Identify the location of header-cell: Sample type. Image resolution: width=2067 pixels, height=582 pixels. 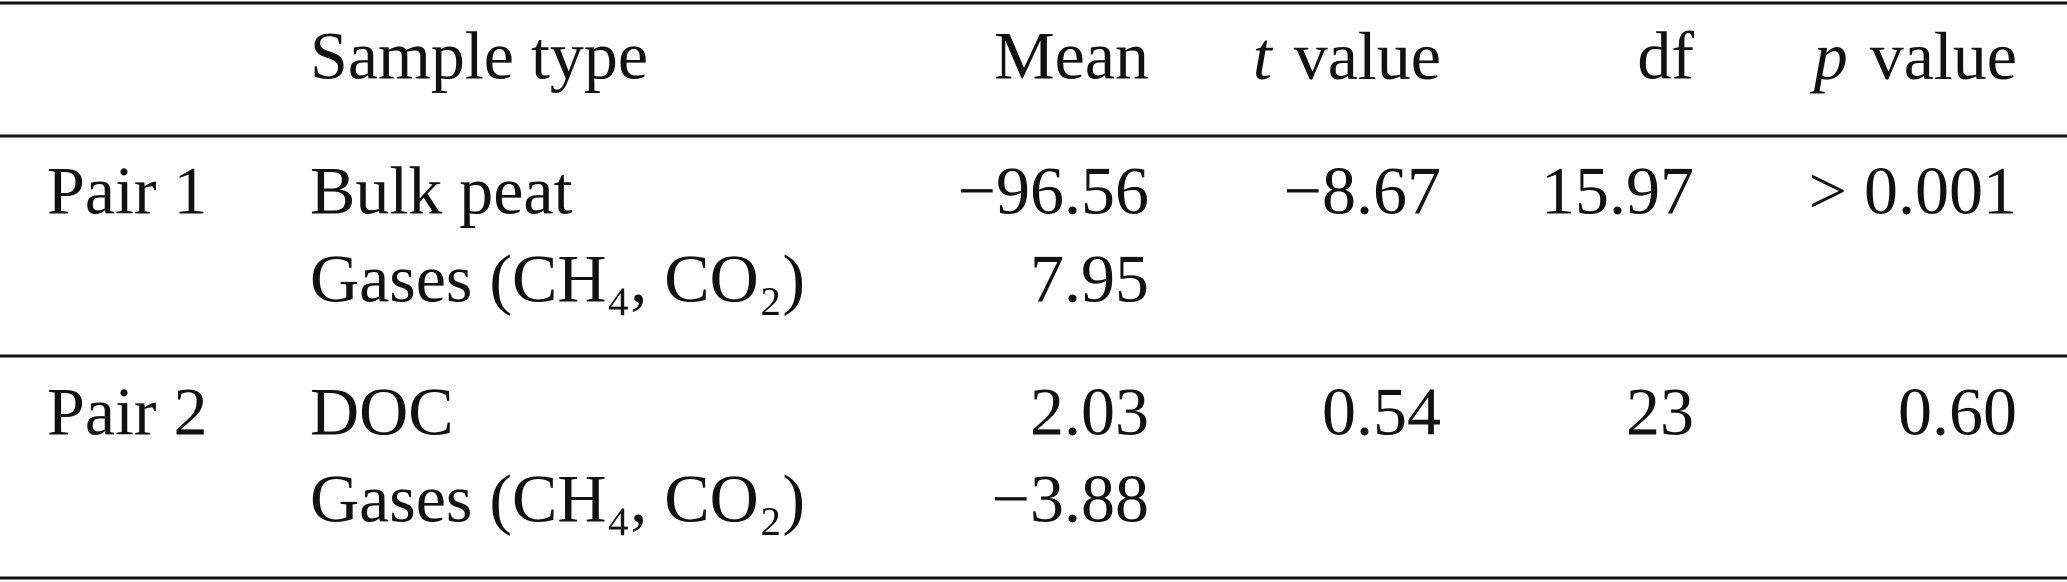
(479, 56).